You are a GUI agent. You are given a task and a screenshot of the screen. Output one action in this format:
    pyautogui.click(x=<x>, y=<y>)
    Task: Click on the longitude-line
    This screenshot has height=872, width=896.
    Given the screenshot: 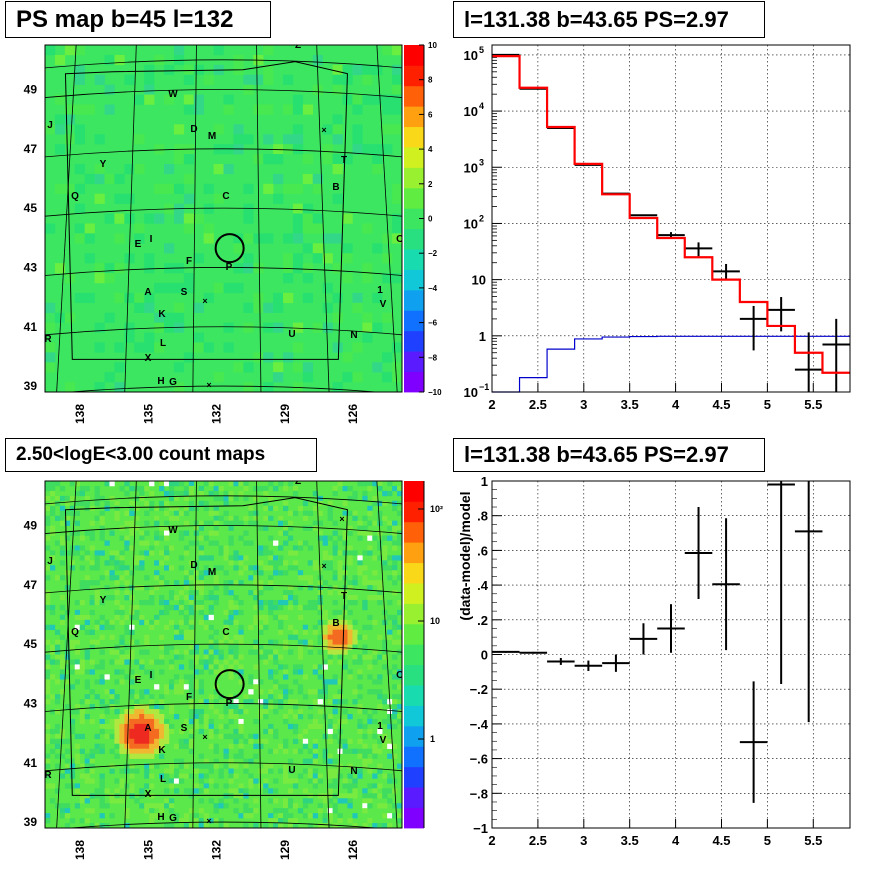 What is the action you would take?
    pyautogui.click(x=387, y=654)
    